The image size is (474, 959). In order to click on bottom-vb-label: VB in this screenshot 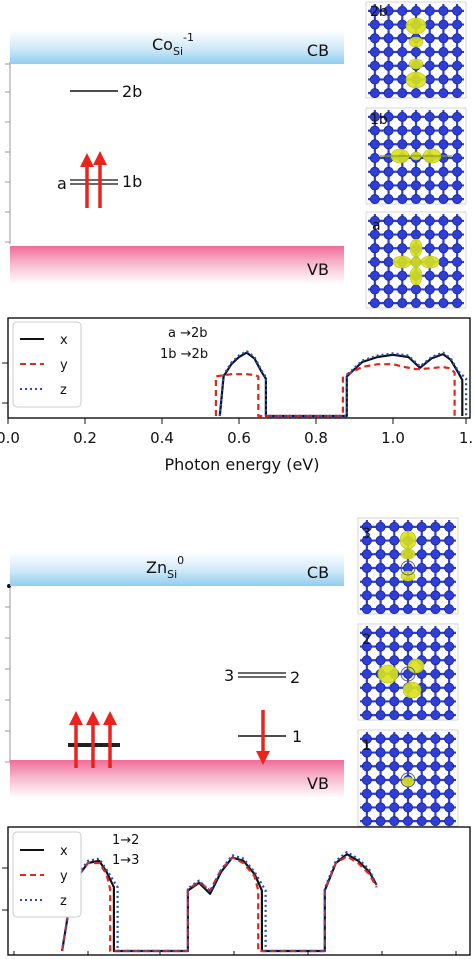, I will do `click(318, 783)`.